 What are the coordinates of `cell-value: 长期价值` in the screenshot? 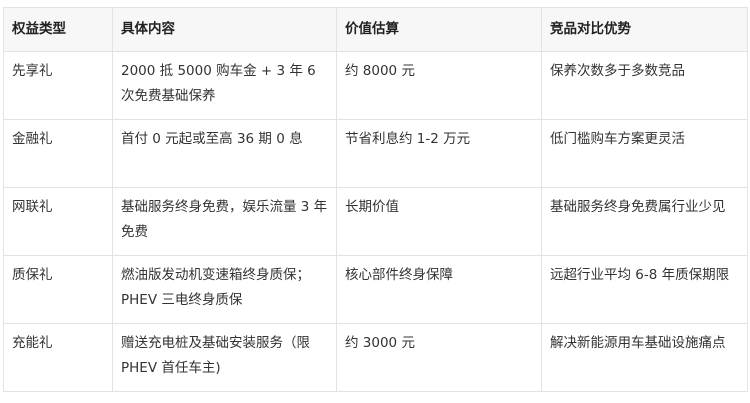 It's located at (439, 221).